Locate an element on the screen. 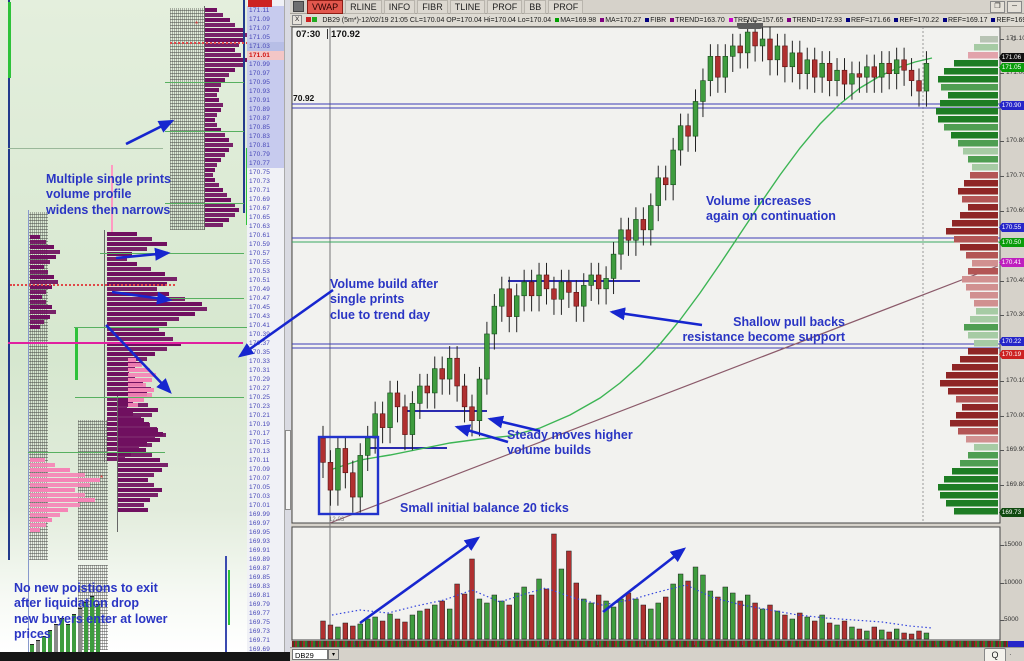  tab-fibr: FIBR is located at coordinates (432, 7).